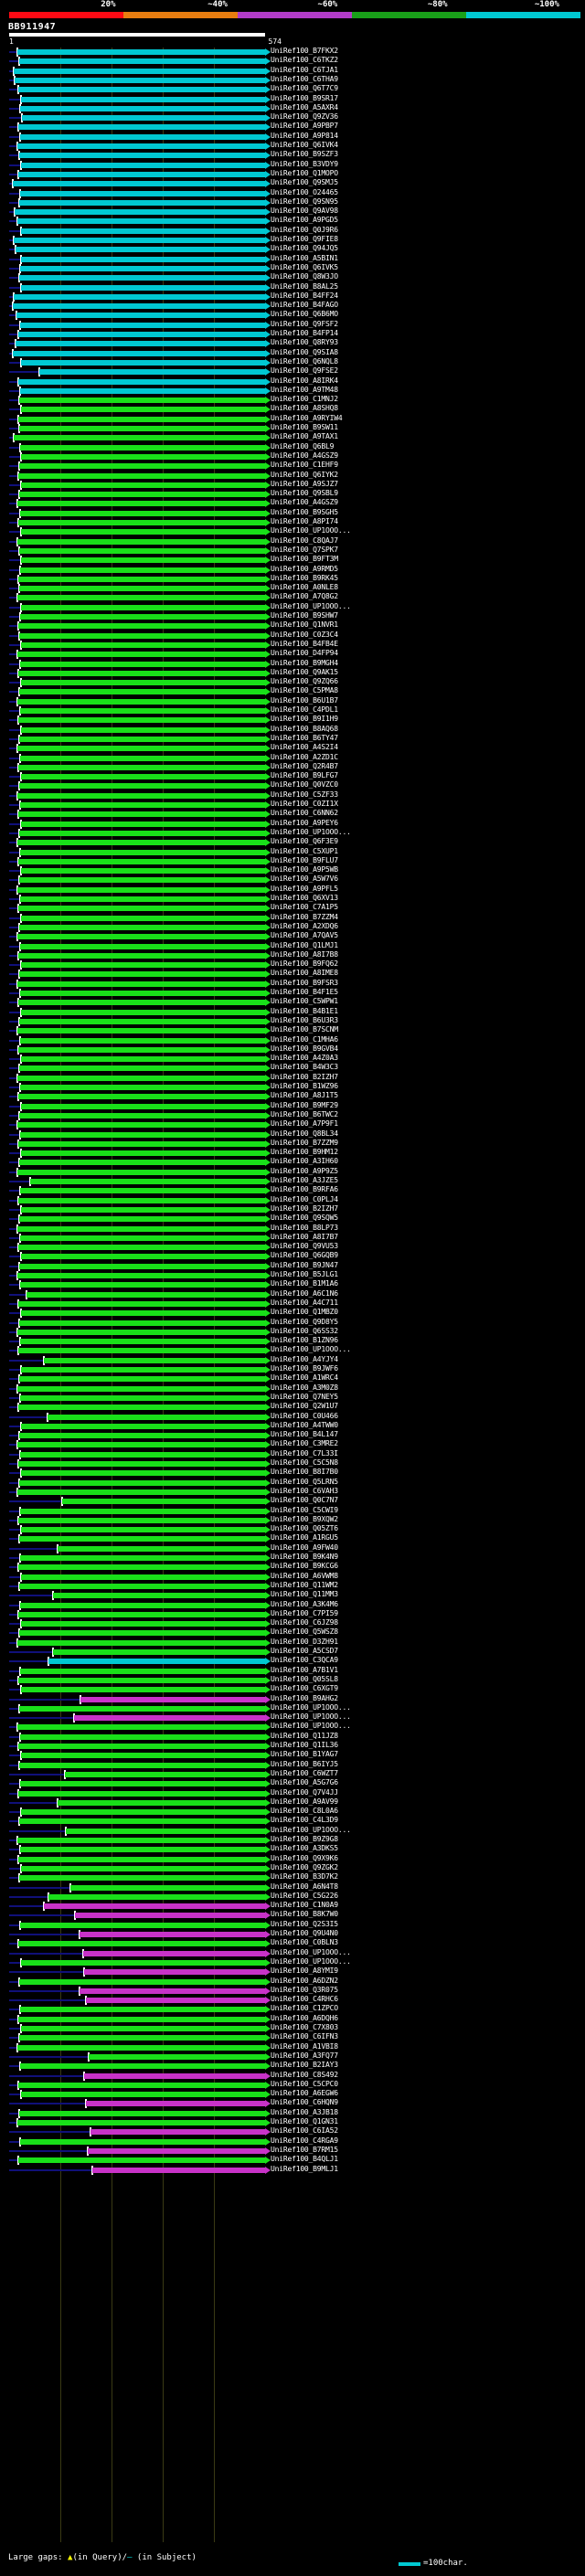 The height and width of the screenshot is (2576, 585). I want to click on hit-label: UniRef100_A9PFL5, so click(304, 888).